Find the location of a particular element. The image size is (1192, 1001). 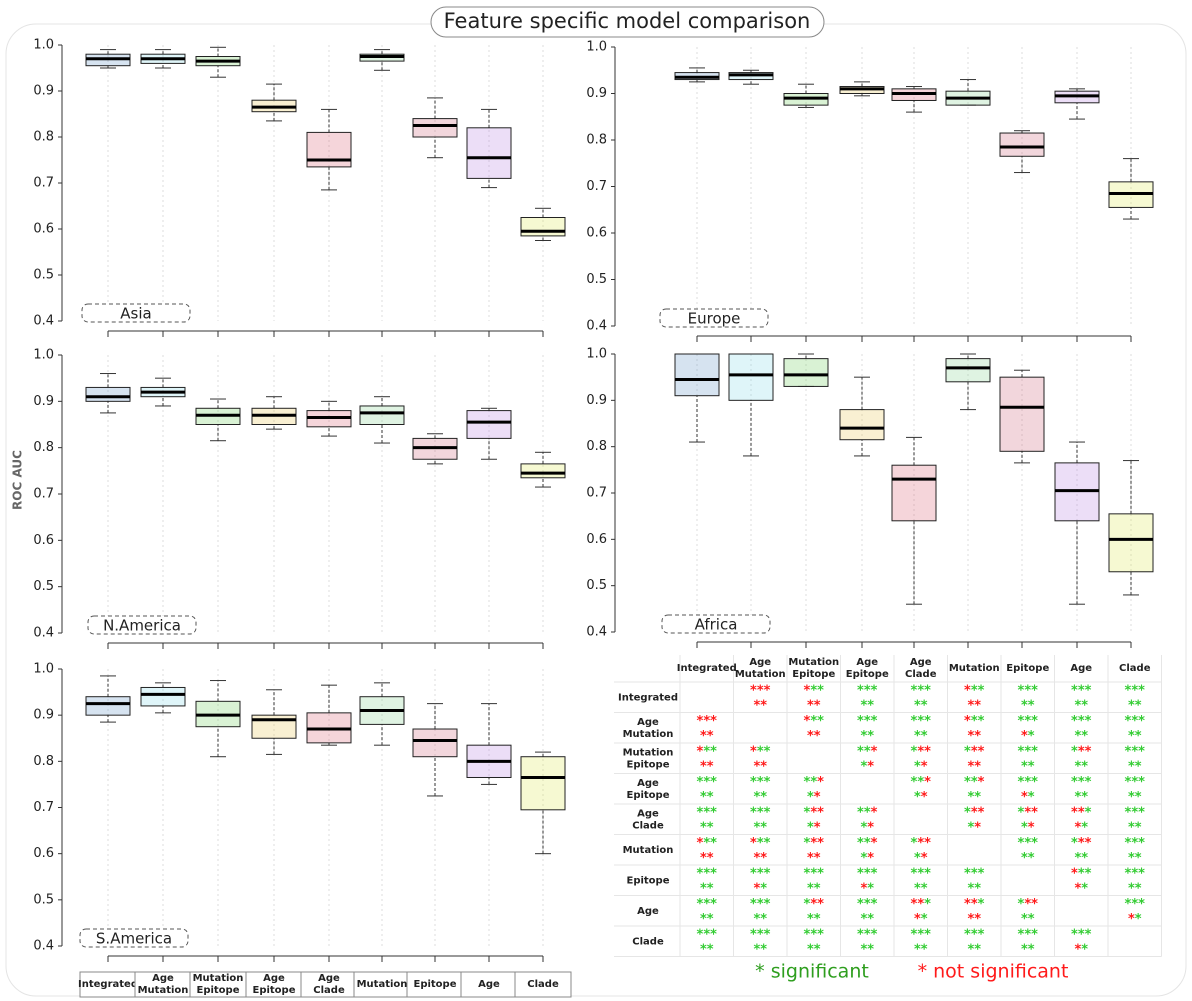

model-label: Mutation is located at coordinates (218, 978).